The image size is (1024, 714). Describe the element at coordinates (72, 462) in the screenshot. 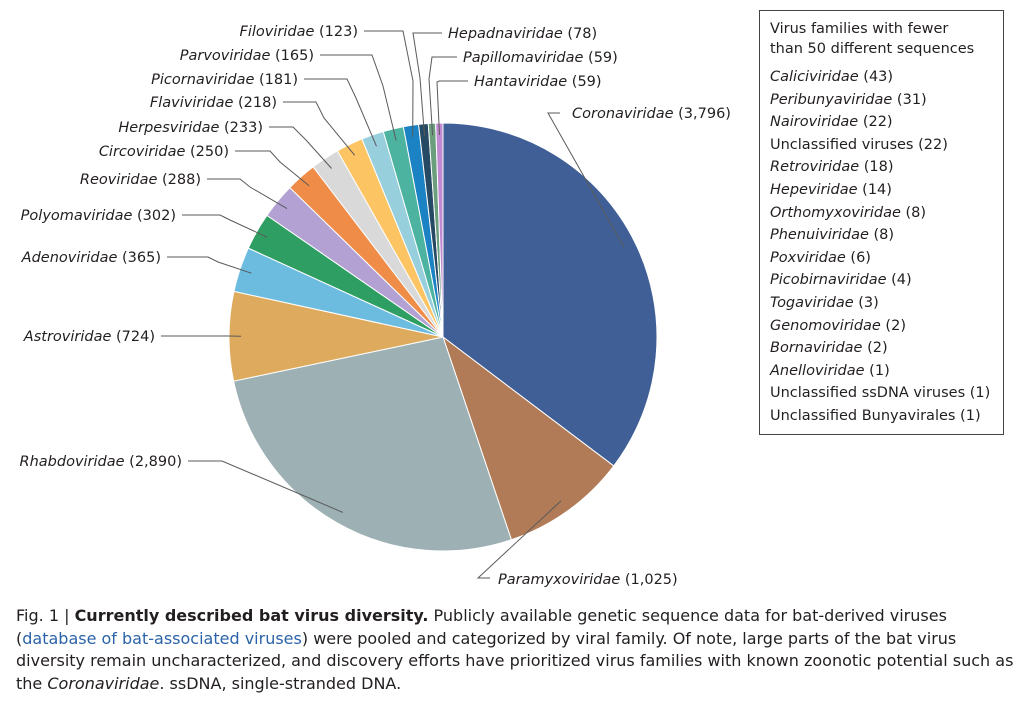

I see `slice-label-name: Rhabdoviridae` at that location.